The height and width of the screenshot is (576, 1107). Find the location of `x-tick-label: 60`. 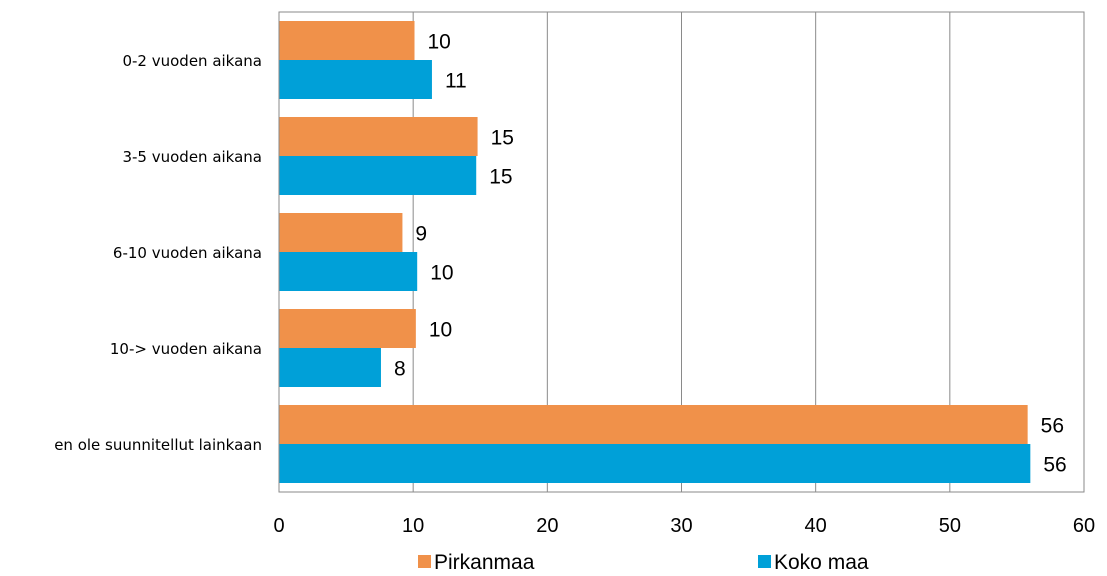

x-tick-label: 60 is located at coordinates (1084, 526).